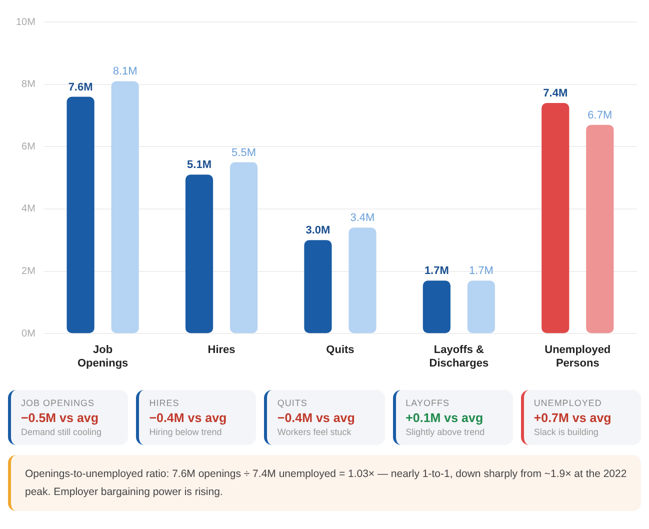 This screenshot has width=649, height=529. What do you see at coordinates (577, 357) in the screenshot?
I see `x-tick-label: Unemployed Persons` at bounding box center [577, 357].